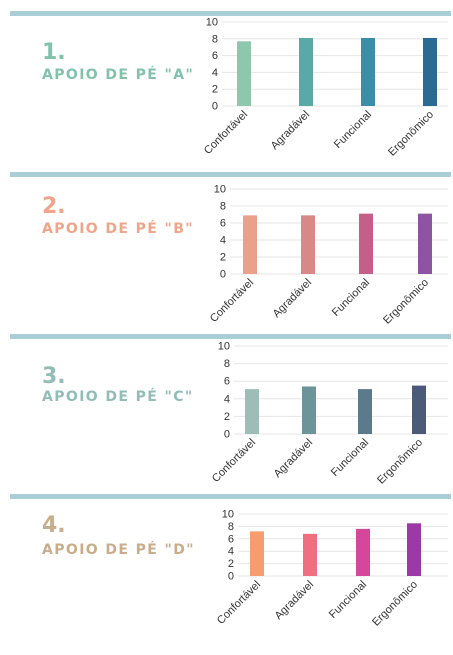 Image resolution: width=453 pixels, height=655 pixels. What do you see at coordinates (54, 376) in the screenshot?
I see `section-number: 3.` at bounding box center [54, 376].